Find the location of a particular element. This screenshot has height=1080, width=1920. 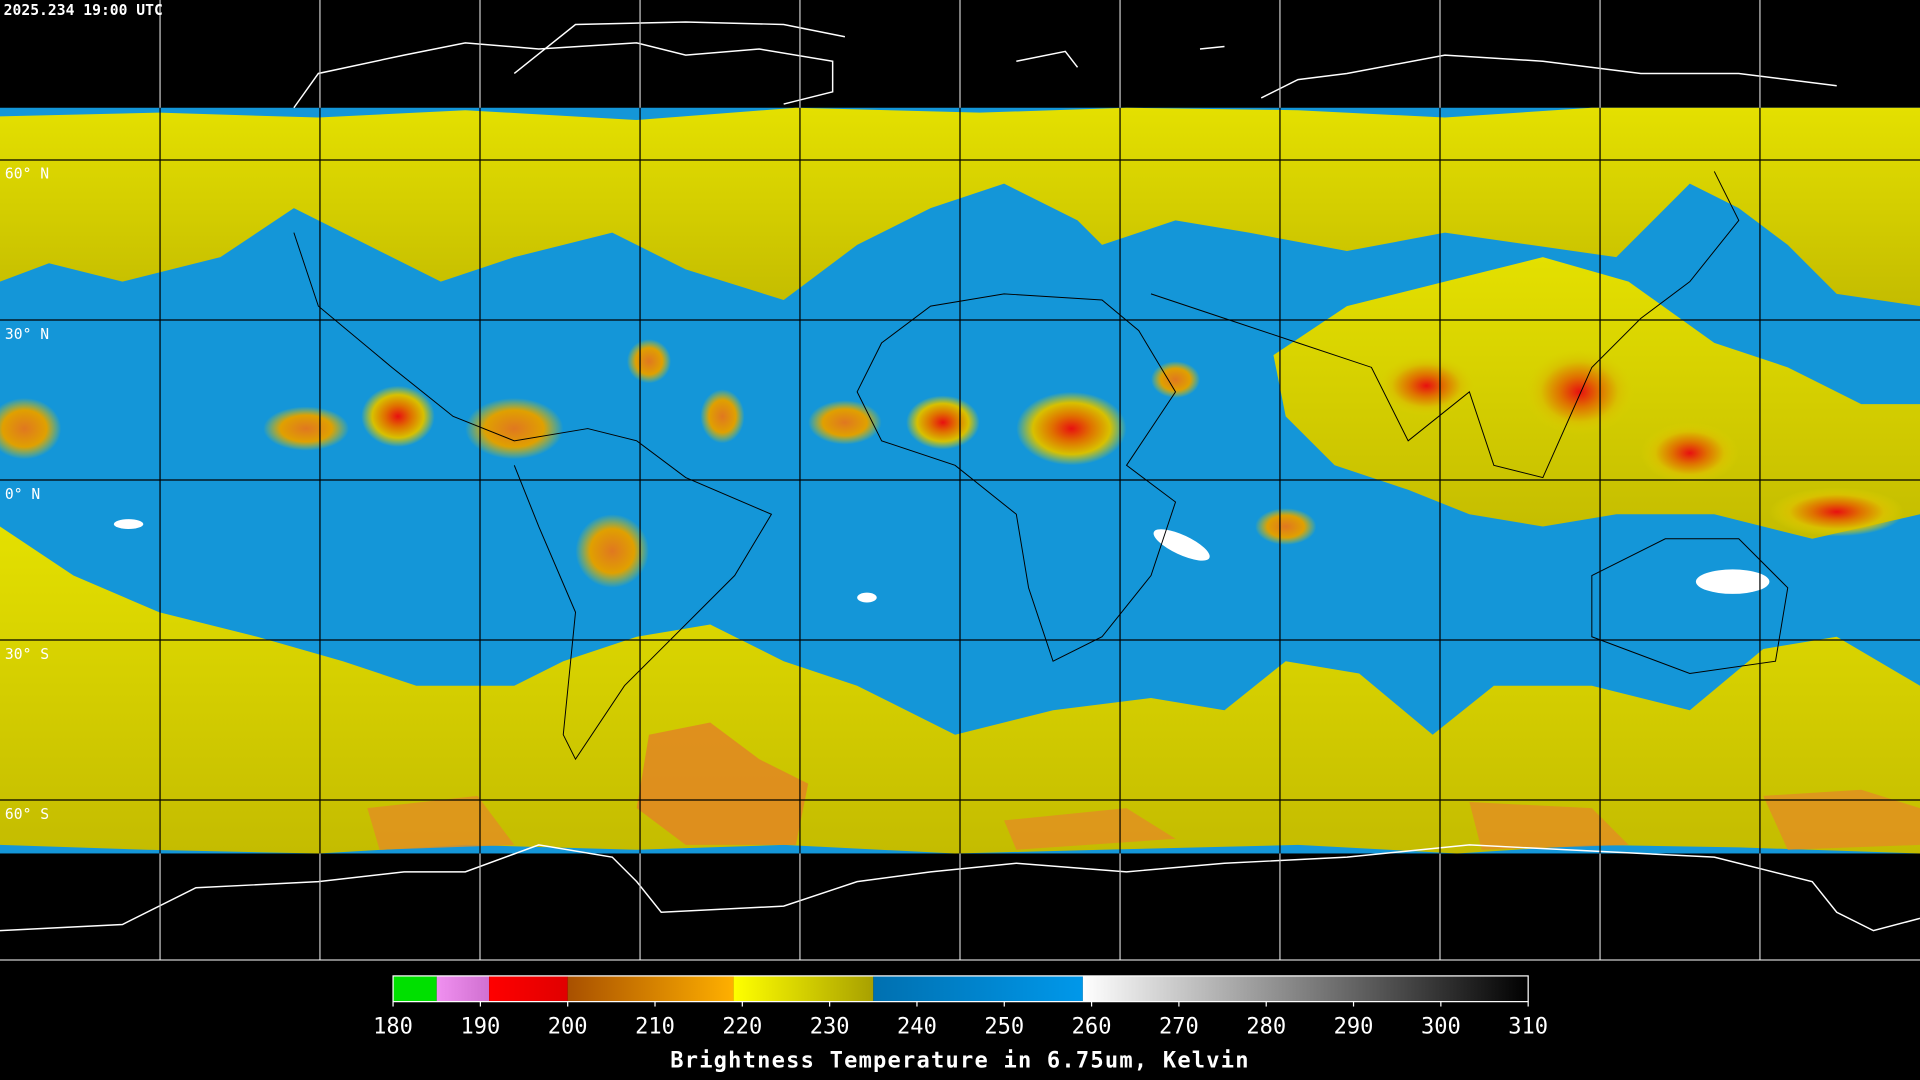

colorbar-tick-label: 240 is located at coordinates (917, 1026).